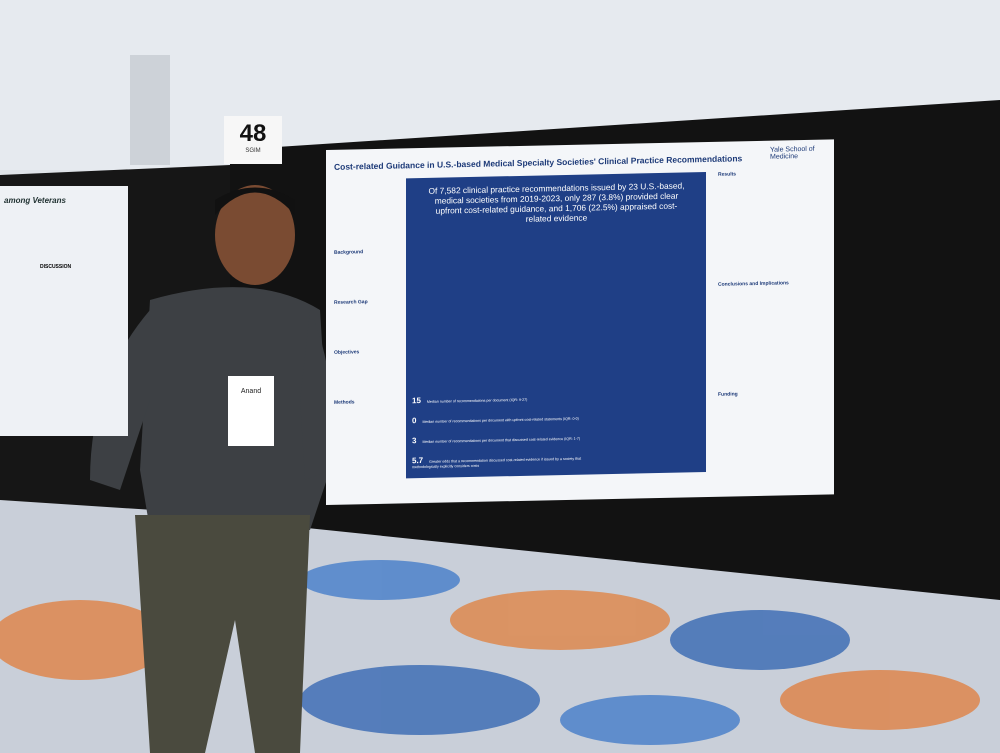 This screenshot has width=1000, height=753. I want to click on poster-institution: Yale School of Medicine, so click(792, 153).